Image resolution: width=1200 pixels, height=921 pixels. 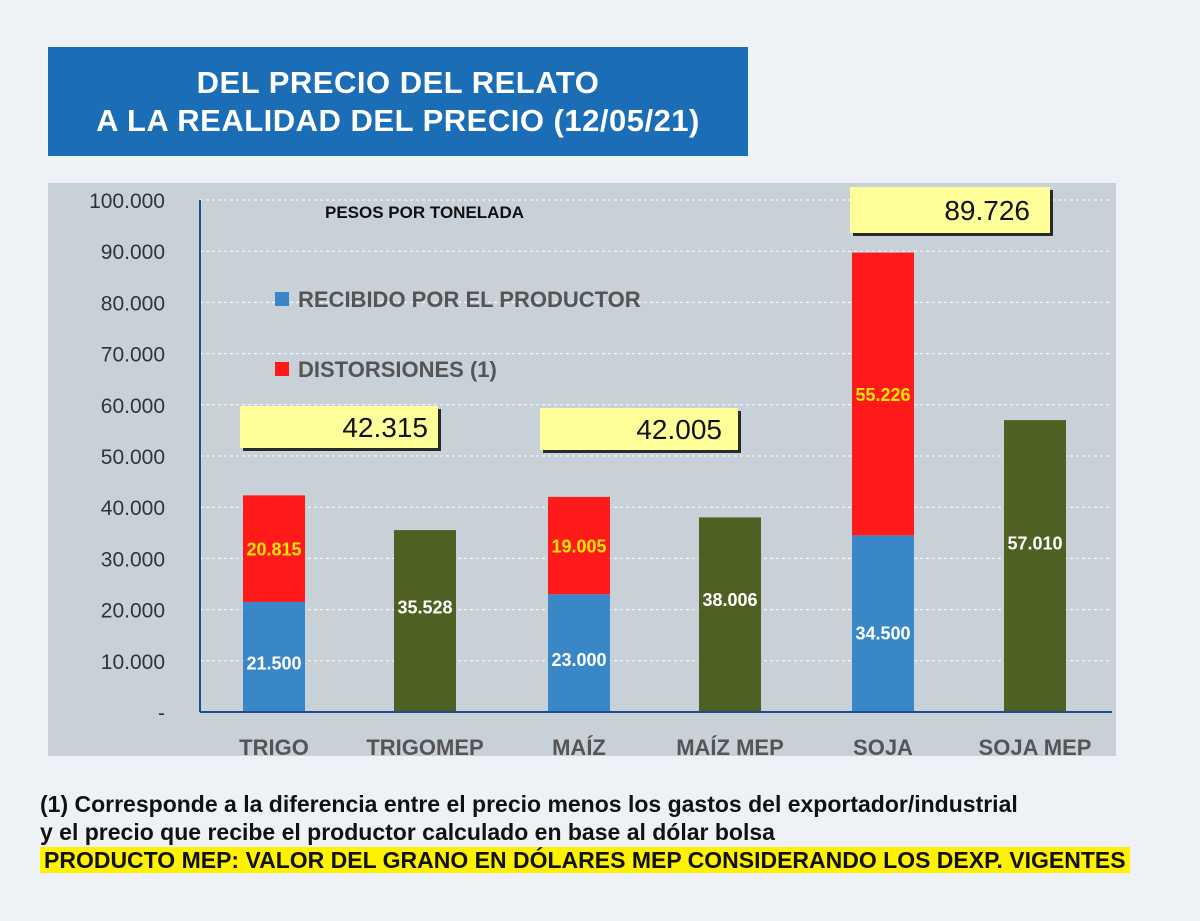 I want to click on x-tick-label: TRIGOMEP, so click(x=424, y=747).